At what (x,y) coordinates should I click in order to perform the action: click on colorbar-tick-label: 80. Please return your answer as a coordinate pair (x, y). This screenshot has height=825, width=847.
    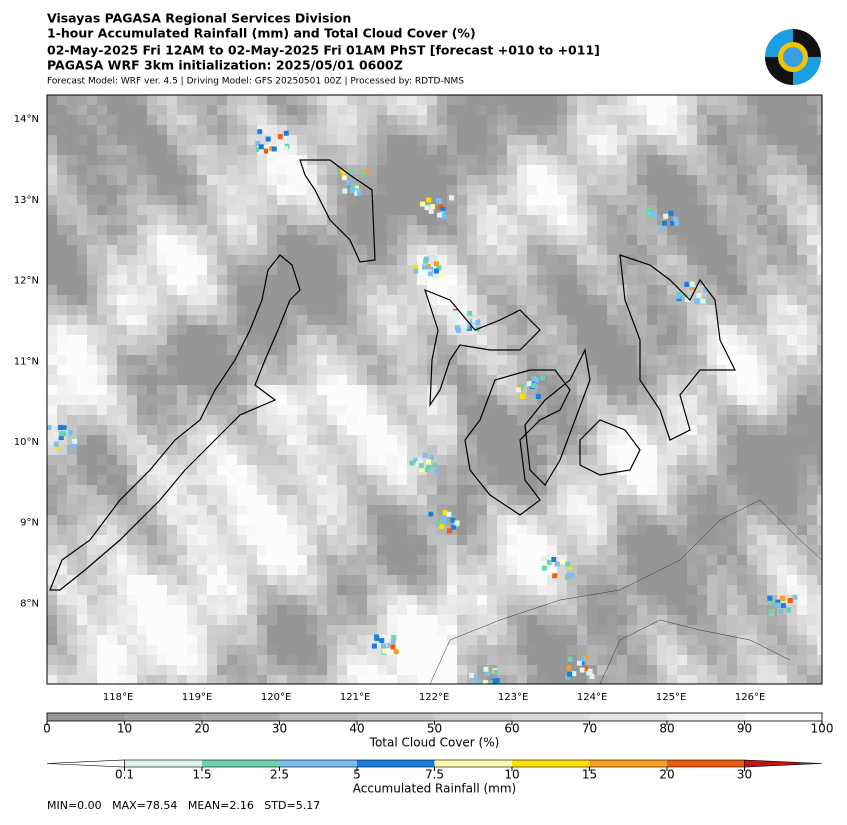
    Looking at the image, I should click on (666, 729).